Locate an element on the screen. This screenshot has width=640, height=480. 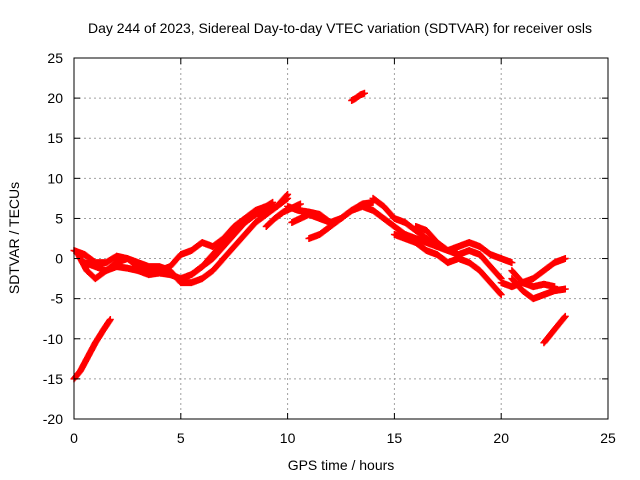
y-tick-label: 20 is located at coordinates (55, 98).